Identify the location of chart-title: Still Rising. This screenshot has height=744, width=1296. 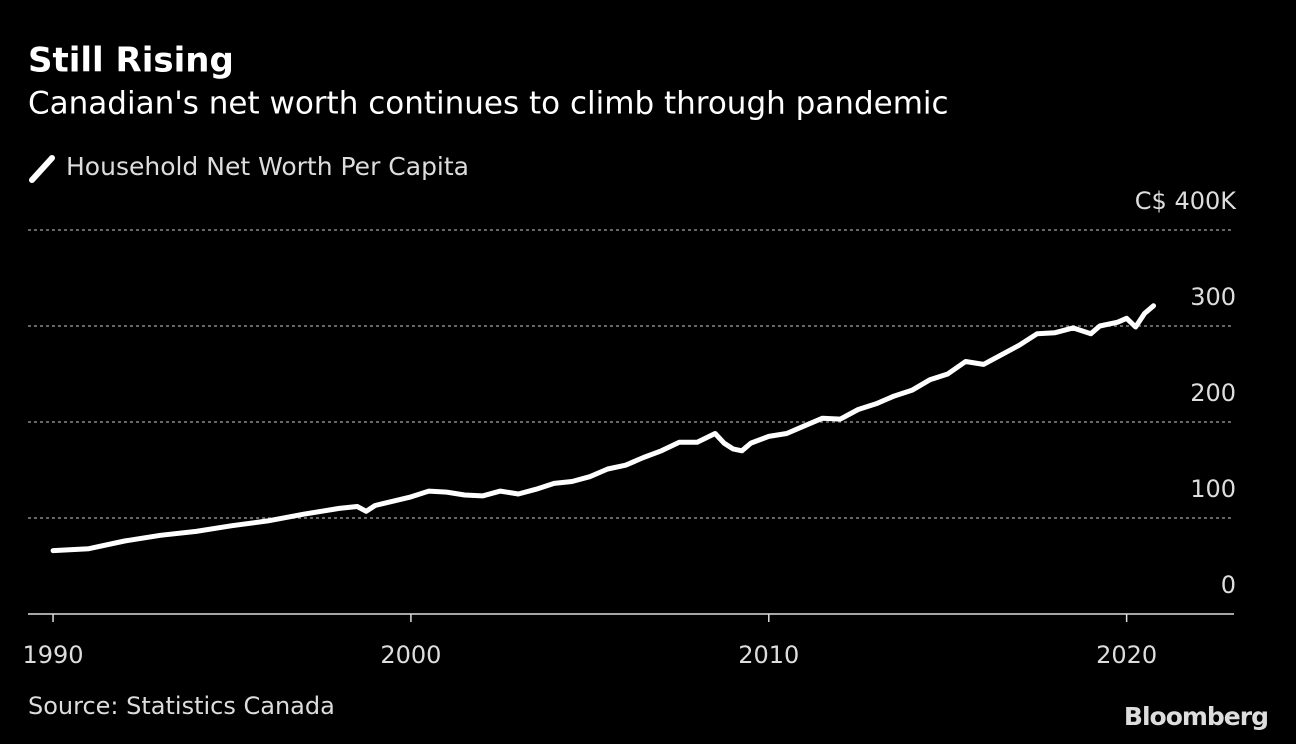
(131, 61).